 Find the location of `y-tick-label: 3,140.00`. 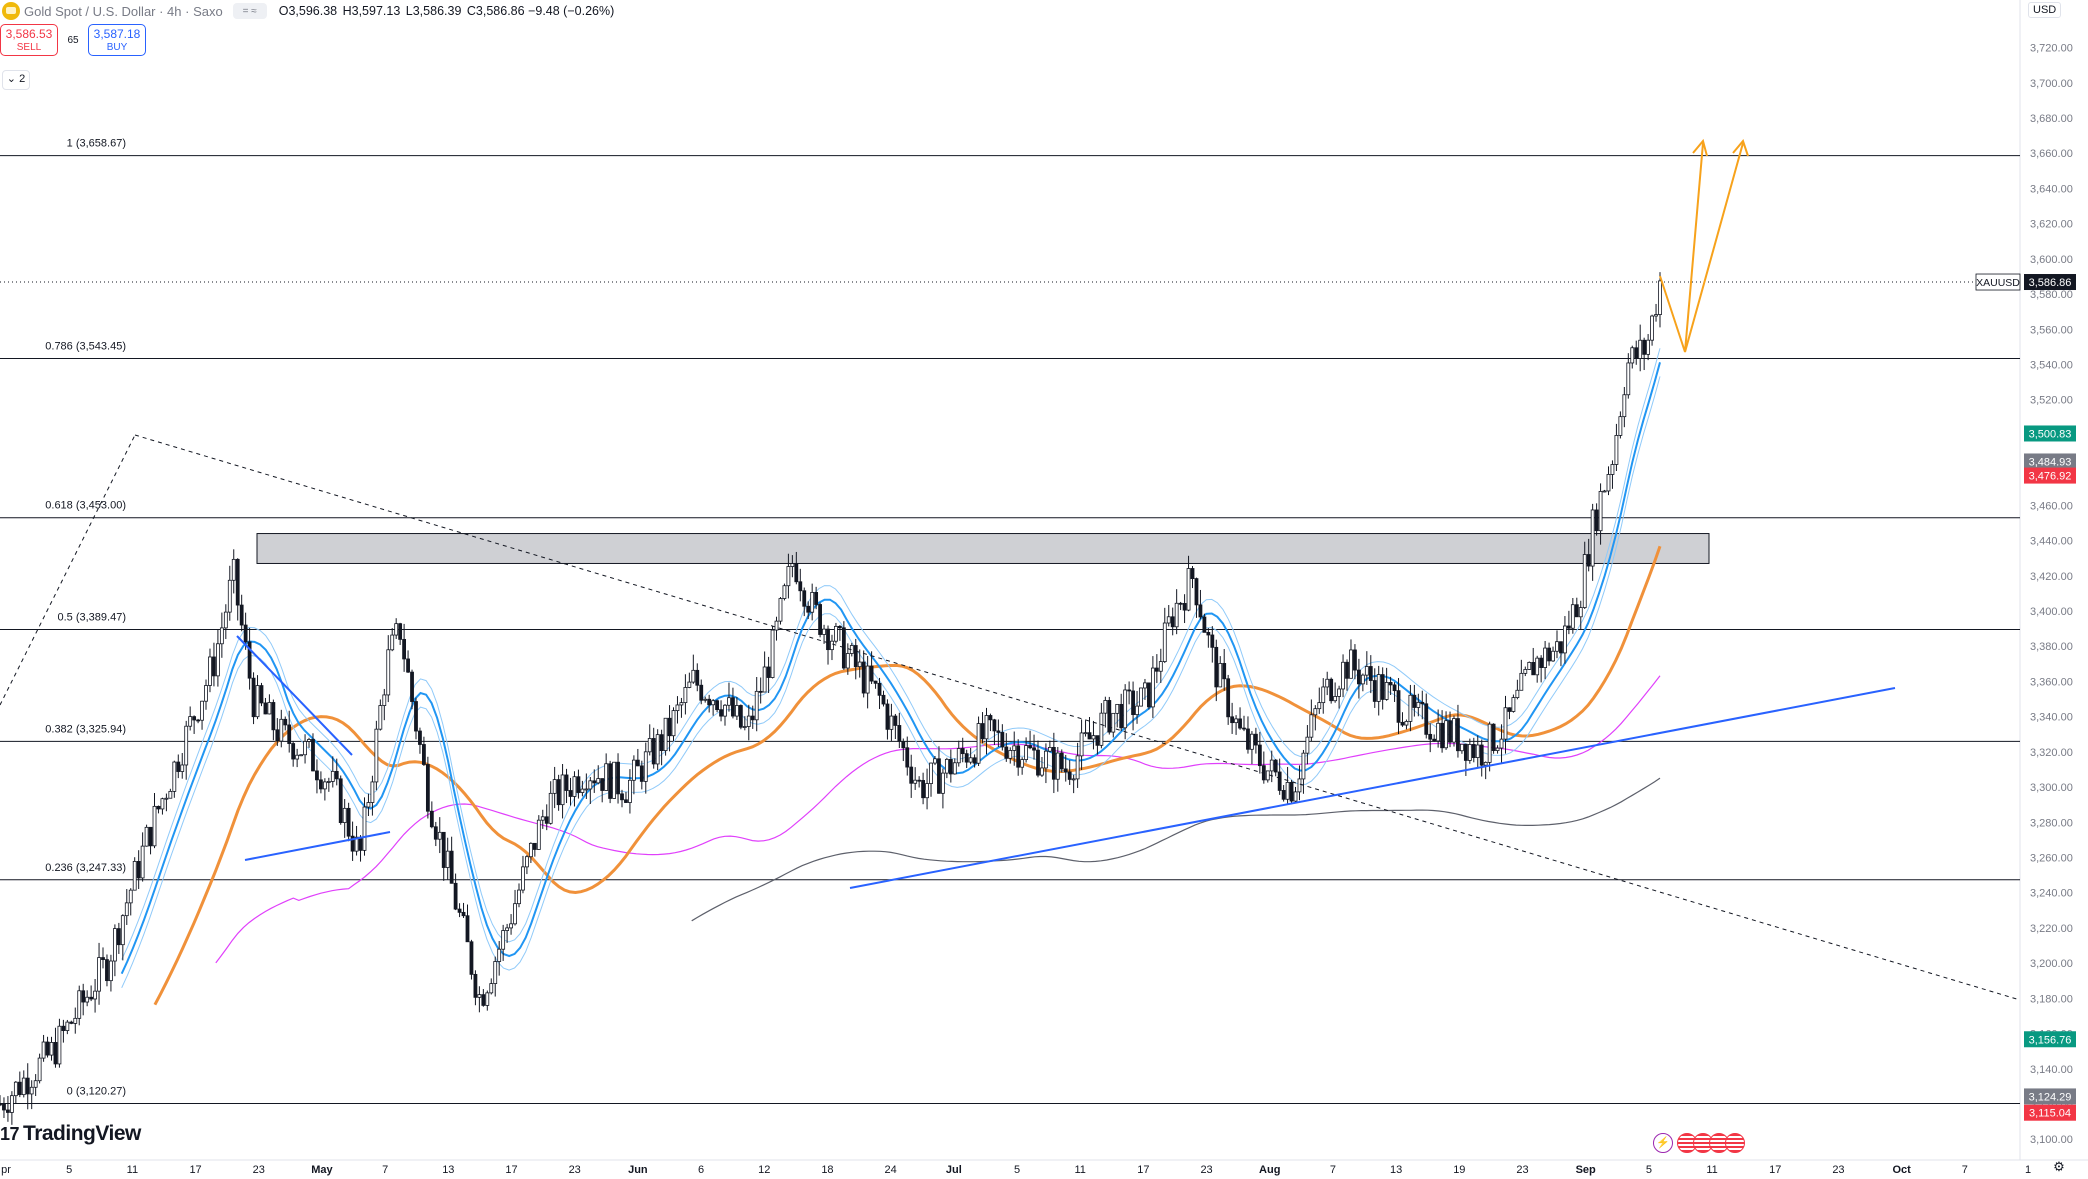

y-tick-label: 3,140.00 is located at coordinates (2051, 1070).